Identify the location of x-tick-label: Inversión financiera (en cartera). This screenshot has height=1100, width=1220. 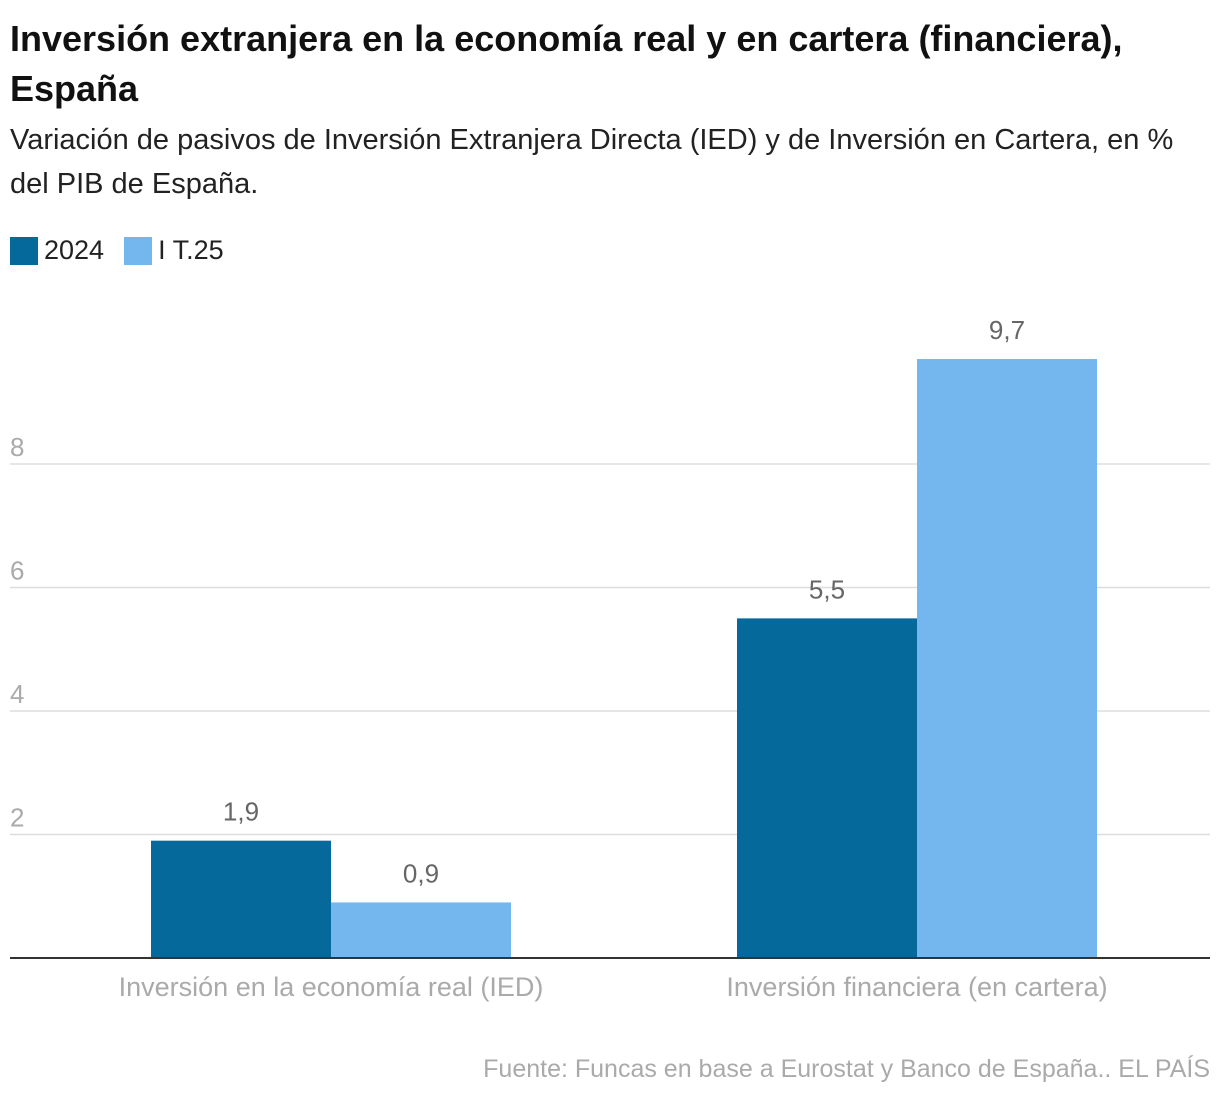
(916, 987).